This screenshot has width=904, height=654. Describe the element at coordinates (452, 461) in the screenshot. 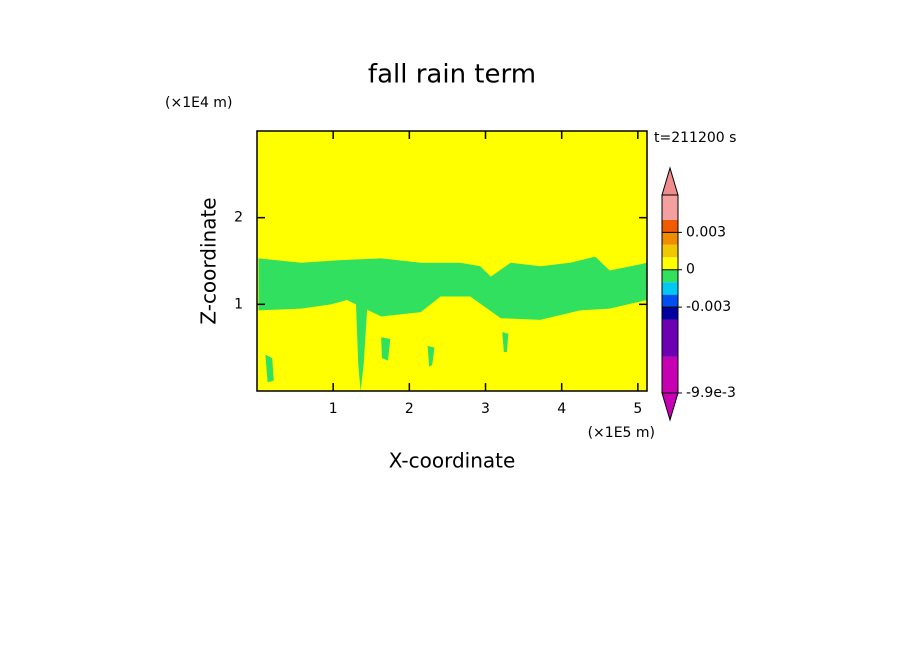

I see `x-axis-label: X-coordinate` at that location.